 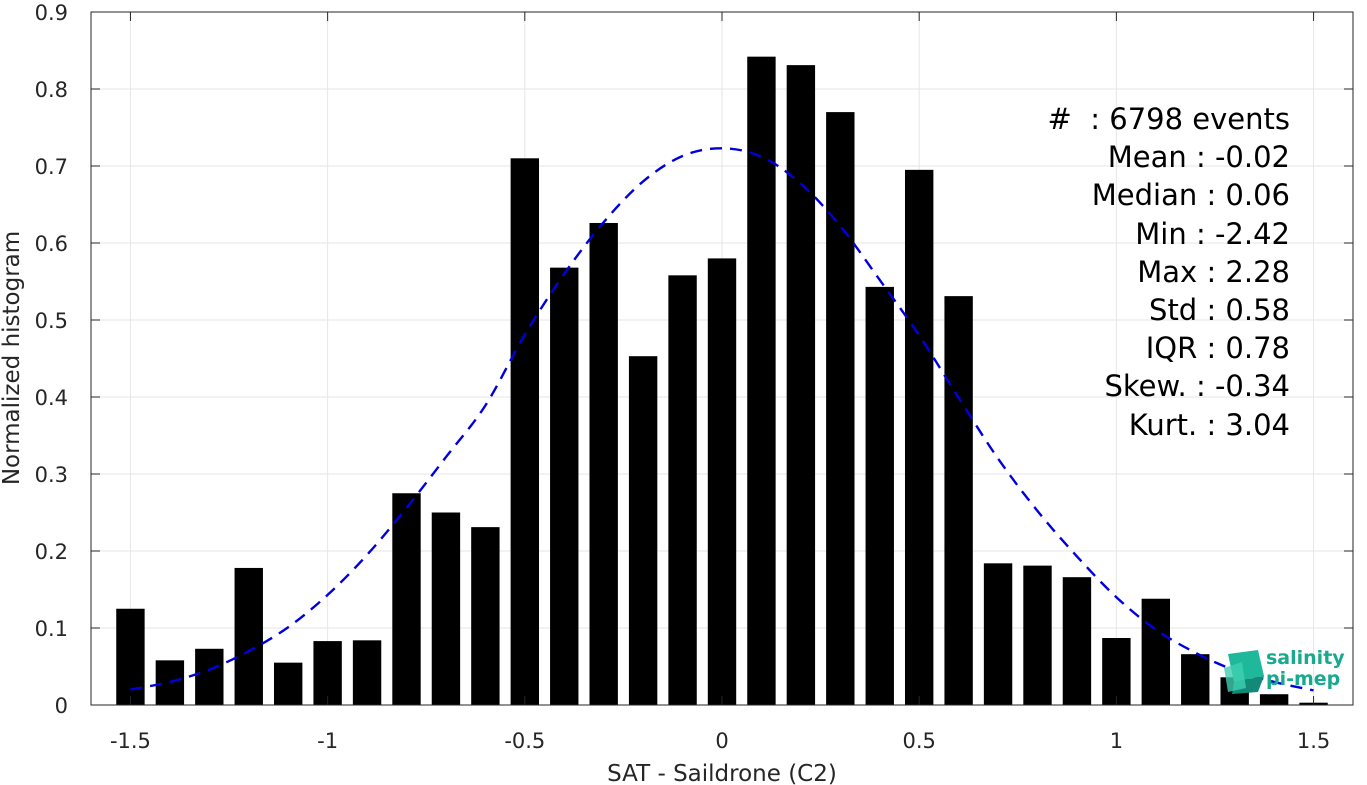 I want to click on stat-label: Min, so click(x=1165, y=233).